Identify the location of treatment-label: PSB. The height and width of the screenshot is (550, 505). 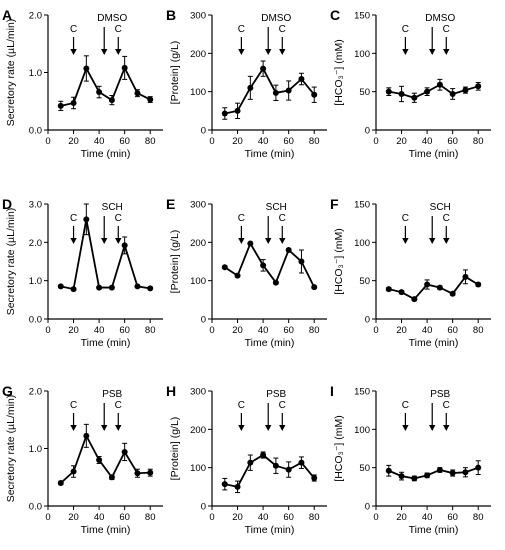
(112, 394).